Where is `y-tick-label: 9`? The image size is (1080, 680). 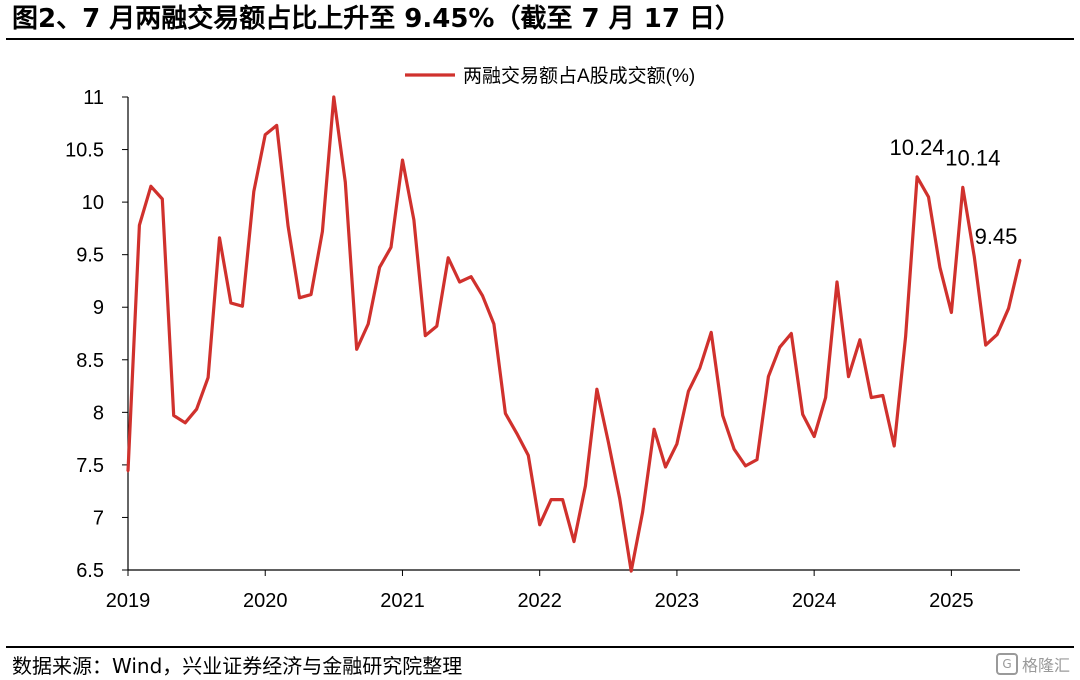 y-tick-label: 9 is located at coordinates (98, 308).